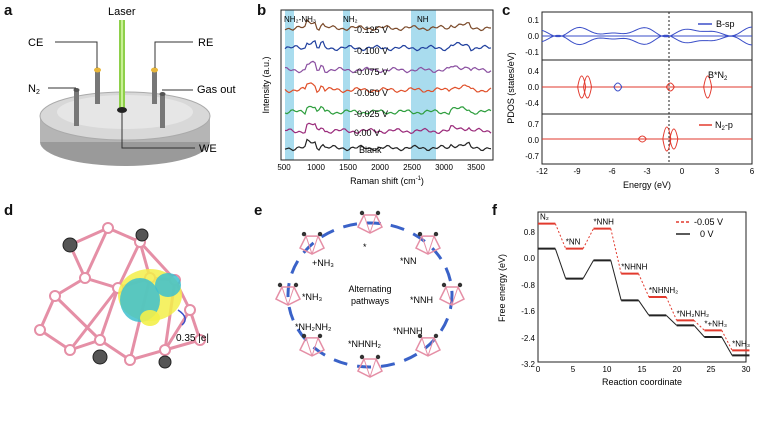  Describe the element at coordinates (711, 369) in the screenshot. I see `fe-xtick: 25` at that location.